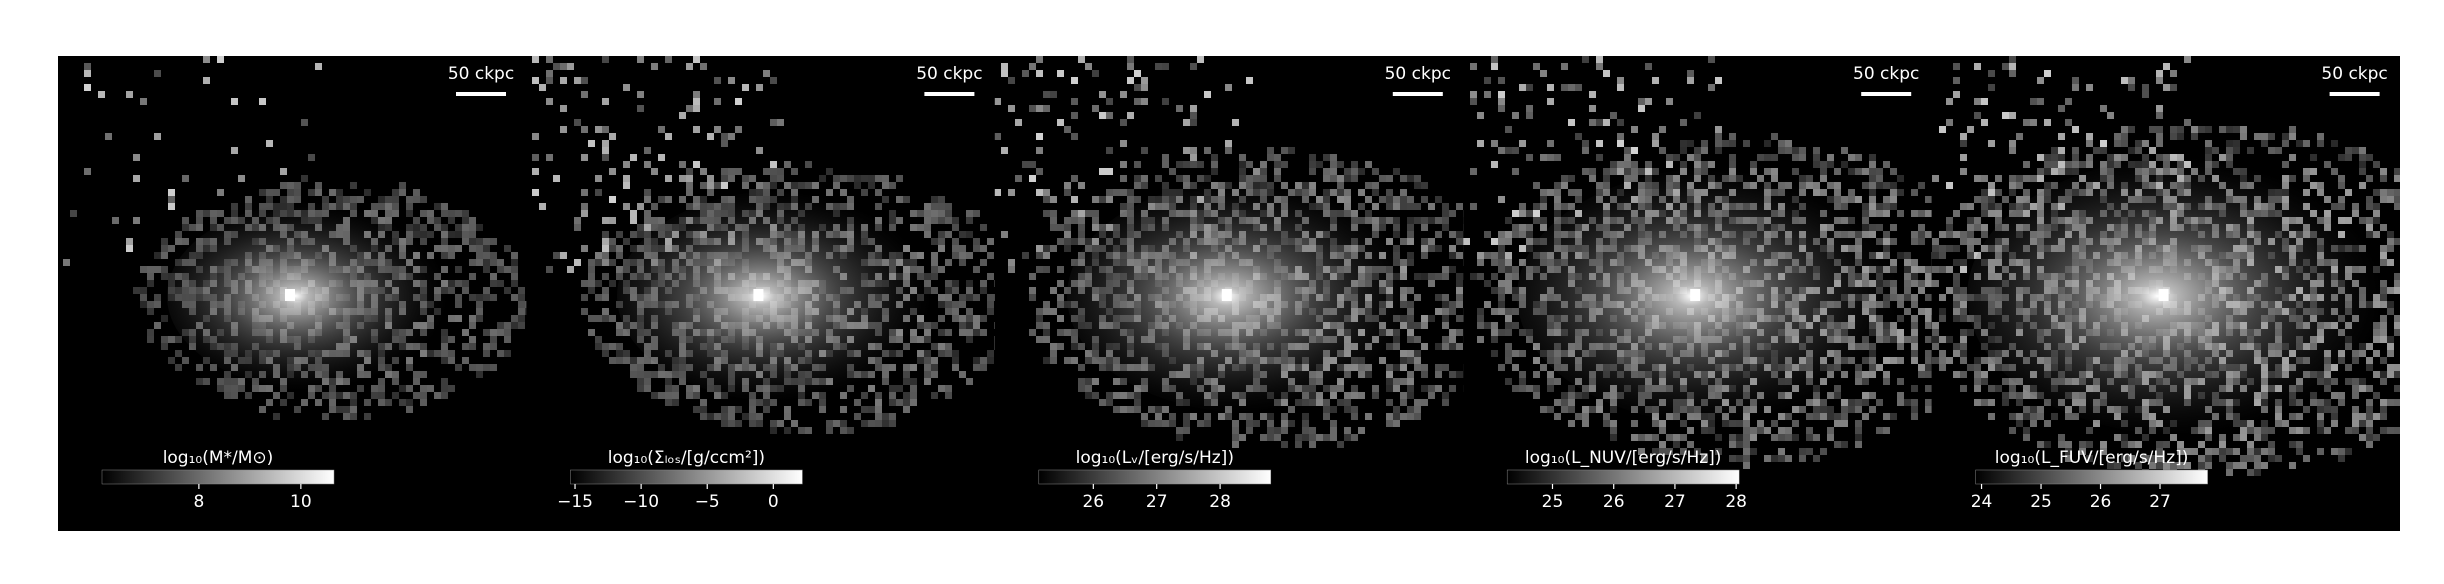 The image size is (2444, 584). I want to click on colorbar-tick-label: 8, so click(198, 502).